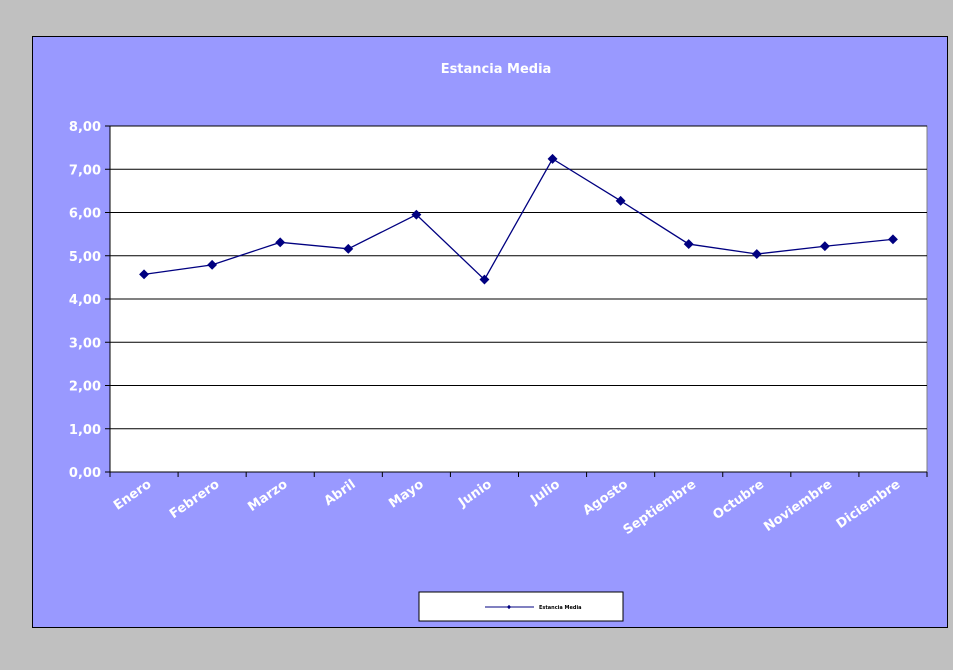  Describe the element at coordinates (85, 387) in the screenshot. I see `y-tick-label: 2,00` at that location.